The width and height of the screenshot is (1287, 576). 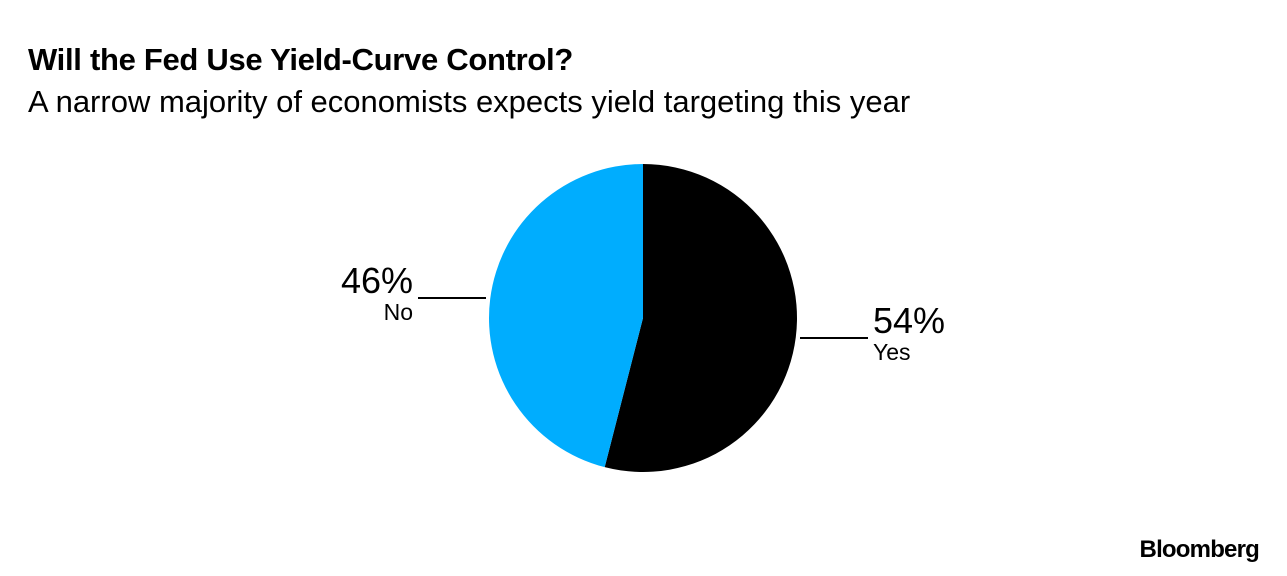 I want to click on data-label-yes: 54%, so click(x=909, y=320).